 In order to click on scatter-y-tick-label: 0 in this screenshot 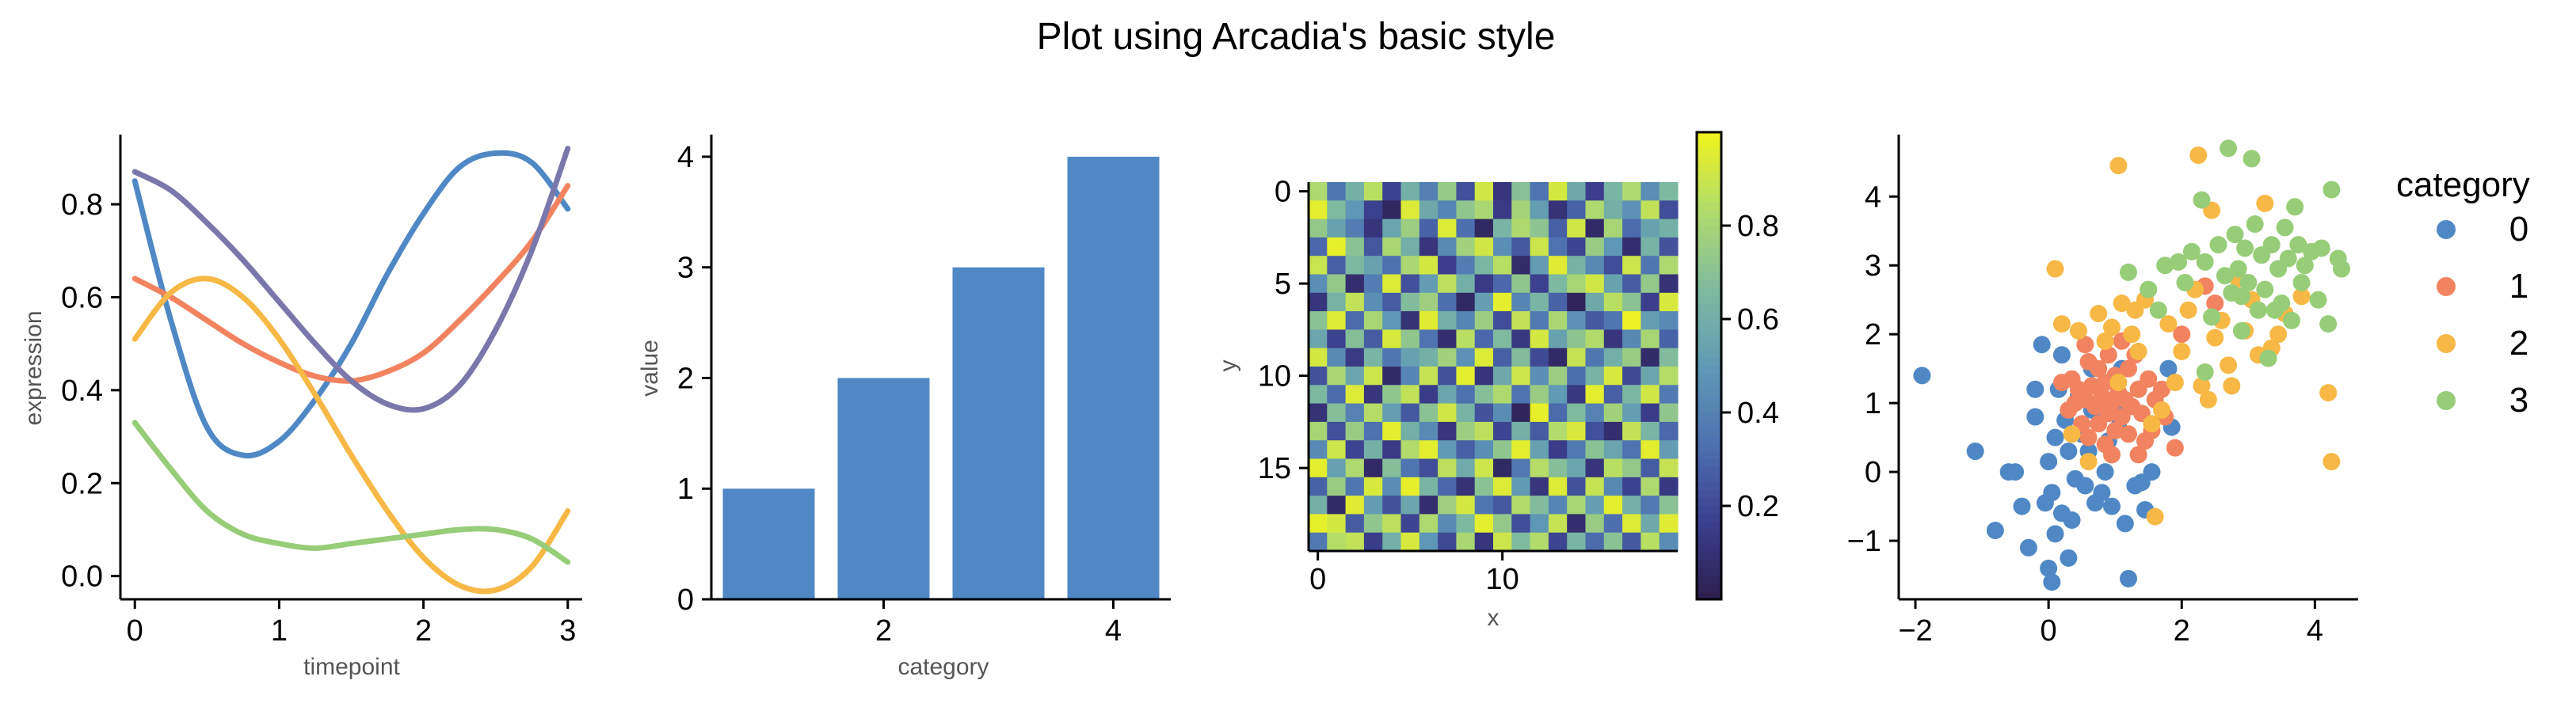, I will do `click(1873, 472)`.